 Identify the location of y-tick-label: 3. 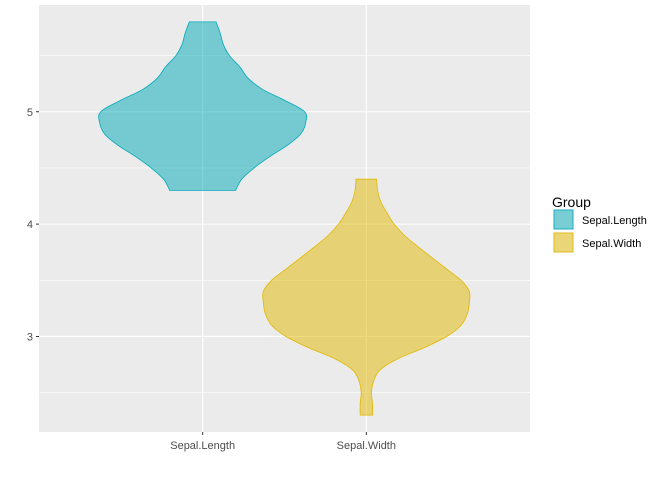
(30, 337).